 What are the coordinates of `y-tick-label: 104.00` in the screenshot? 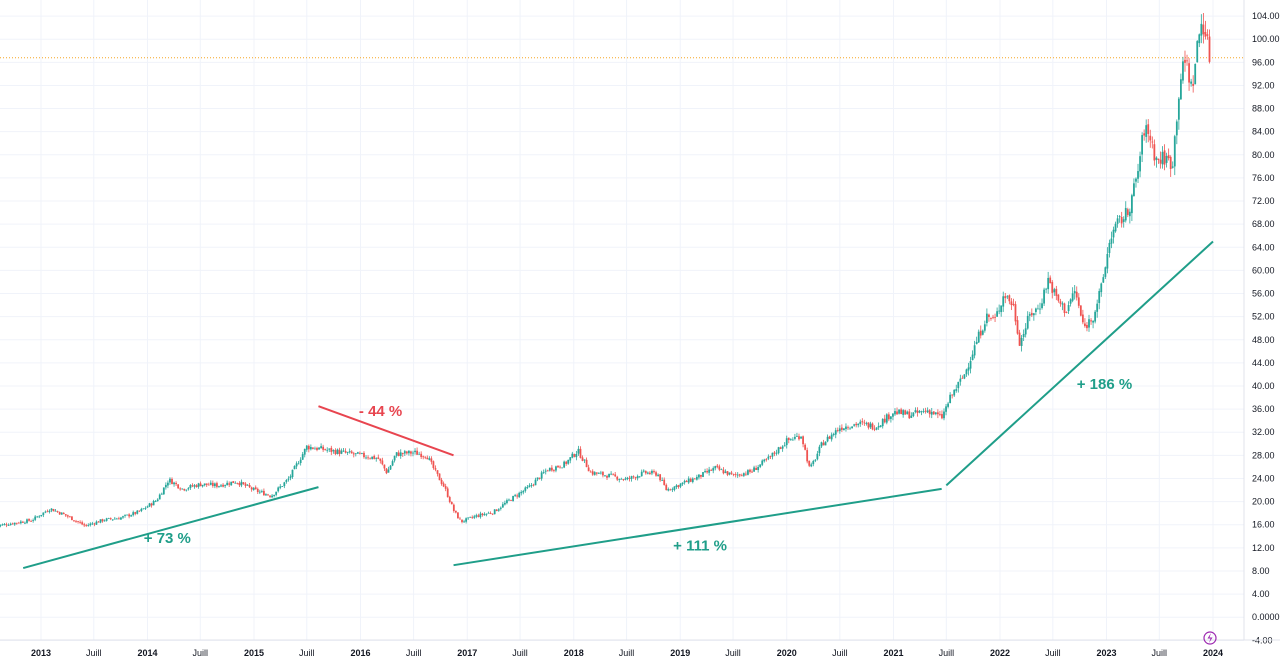 It's located at (1266, 16).